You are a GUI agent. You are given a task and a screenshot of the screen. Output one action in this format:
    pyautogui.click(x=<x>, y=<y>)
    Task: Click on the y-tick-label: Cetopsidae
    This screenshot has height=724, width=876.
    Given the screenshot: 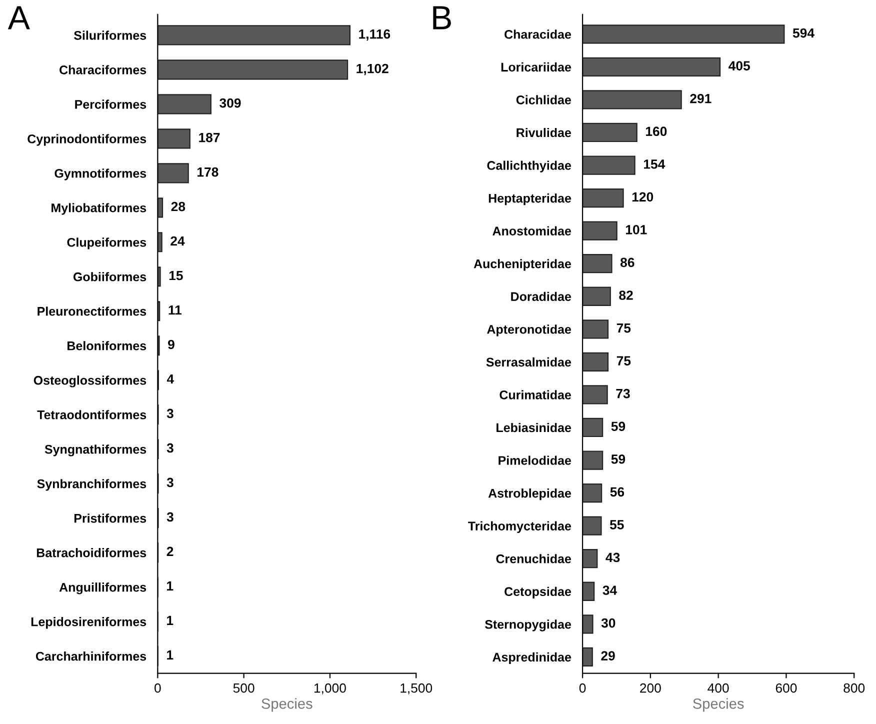 What is the action you would take?
    pyautogui.click(x=538, y=592)
    